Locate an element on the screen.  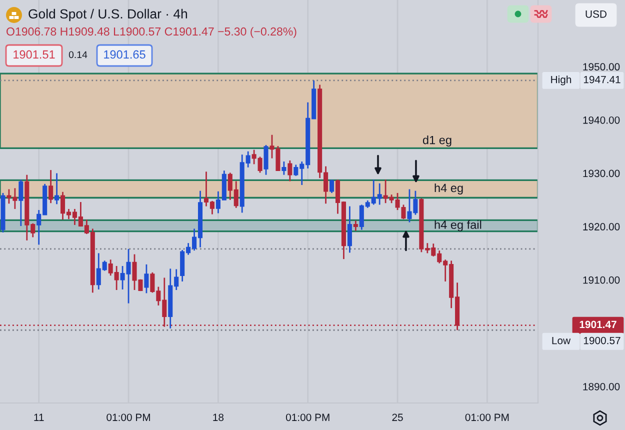
x-tick-label: 18 is located at coordinates (218, 418).